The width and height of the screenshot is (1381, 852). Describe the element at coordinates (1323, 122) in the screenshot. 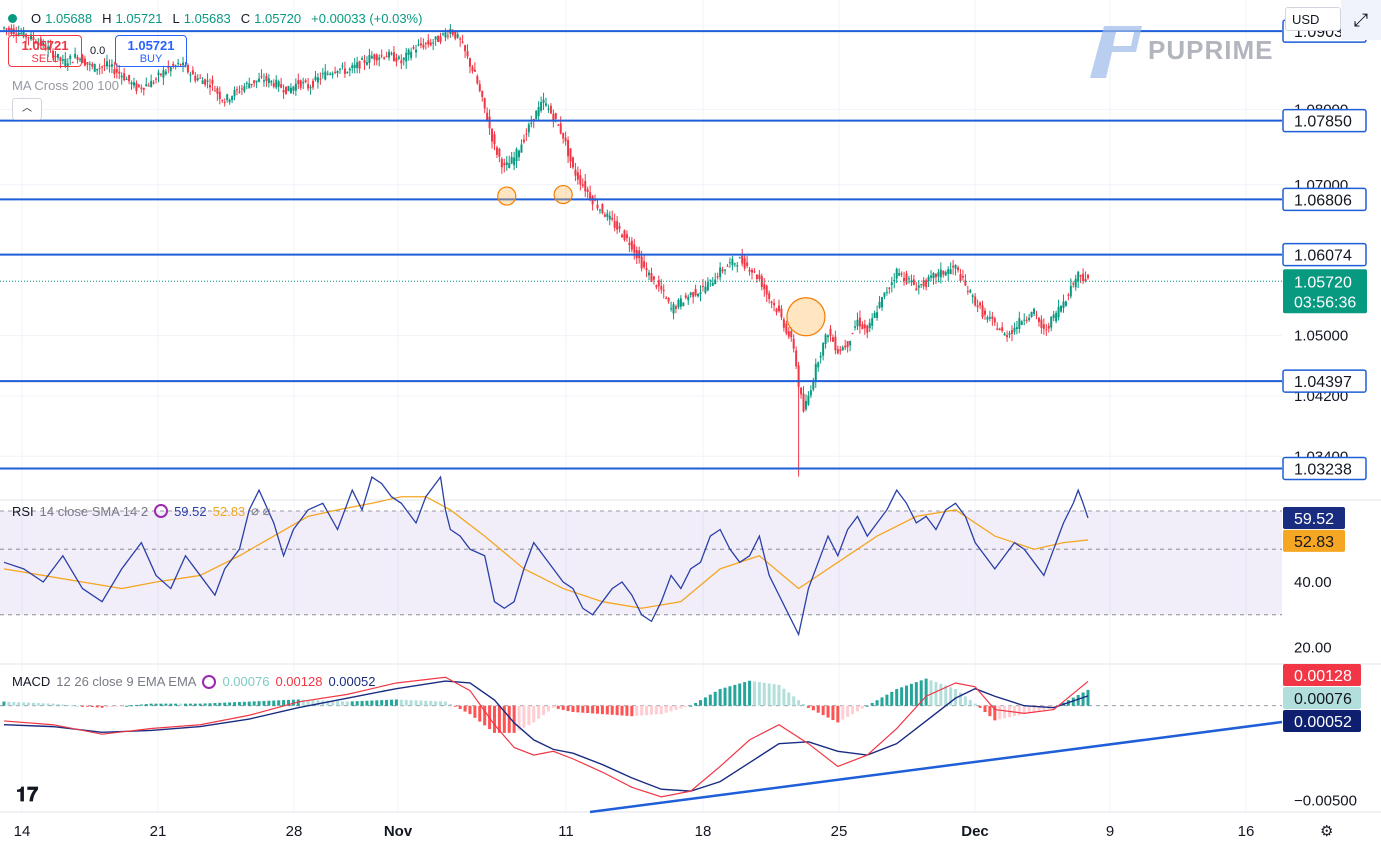

I see `level-price-label: 1.07850` at that location.